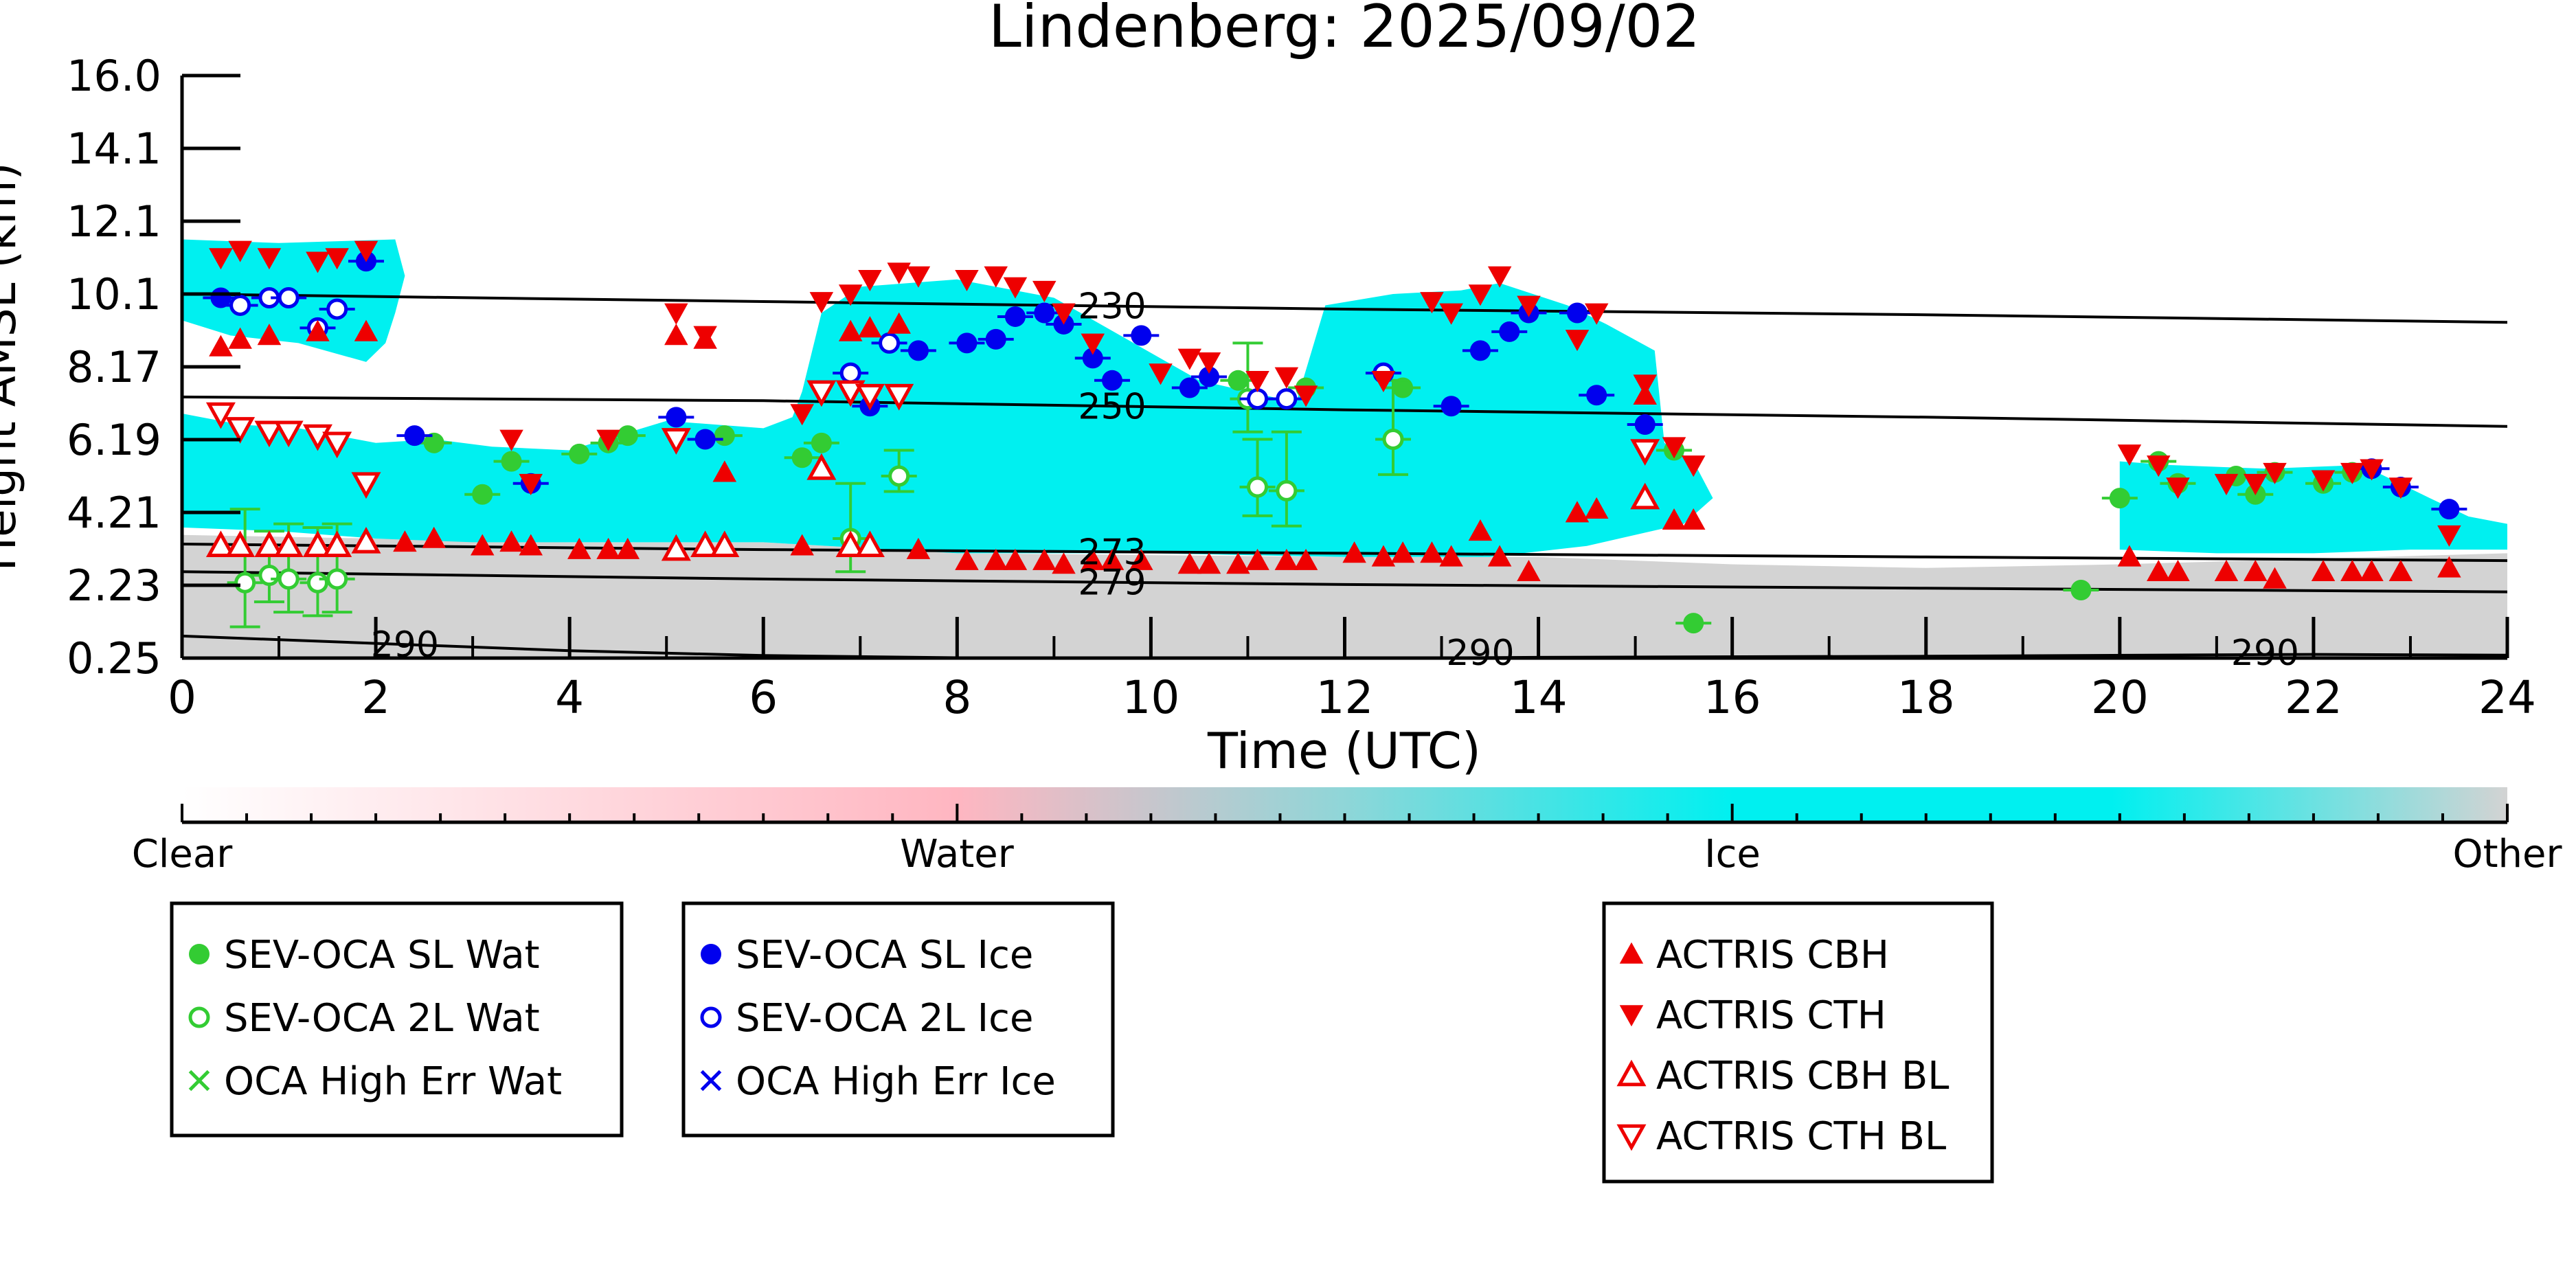 This screenshot has height=1288, width=2576. Describe the element at coordinates (1150, 697) in the screenshot. I see `x-tick-label-5: 10` at that location.